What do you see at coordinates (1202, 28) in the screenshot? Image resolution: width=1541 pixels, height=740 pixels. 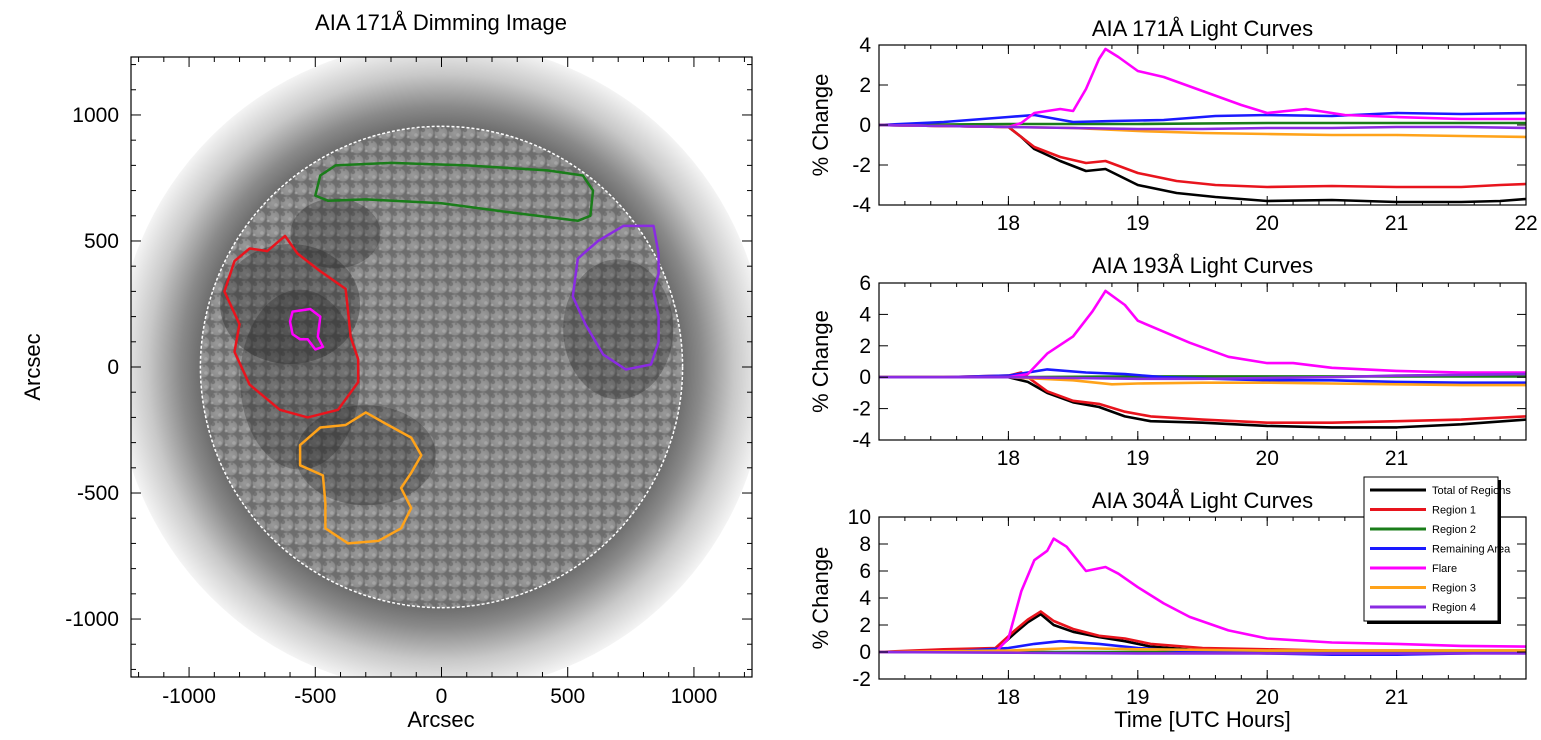 I see `panel-title: AIA 171Å Light Curves` at bounding box center [1202, 28].